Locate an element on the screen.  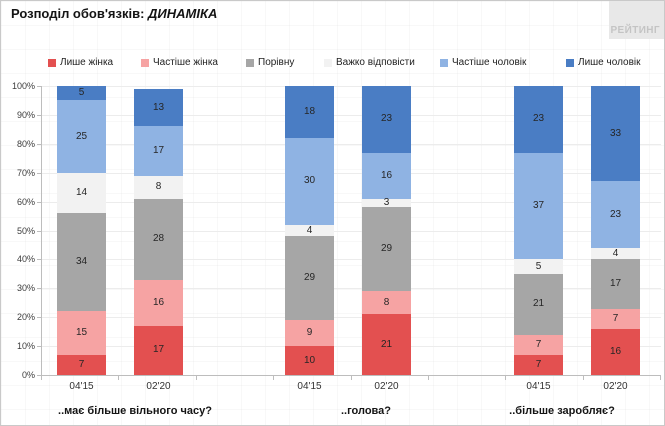
stacked-bar-0220: 21 8 29 3 16 23 is located at coordinates (386, 230).